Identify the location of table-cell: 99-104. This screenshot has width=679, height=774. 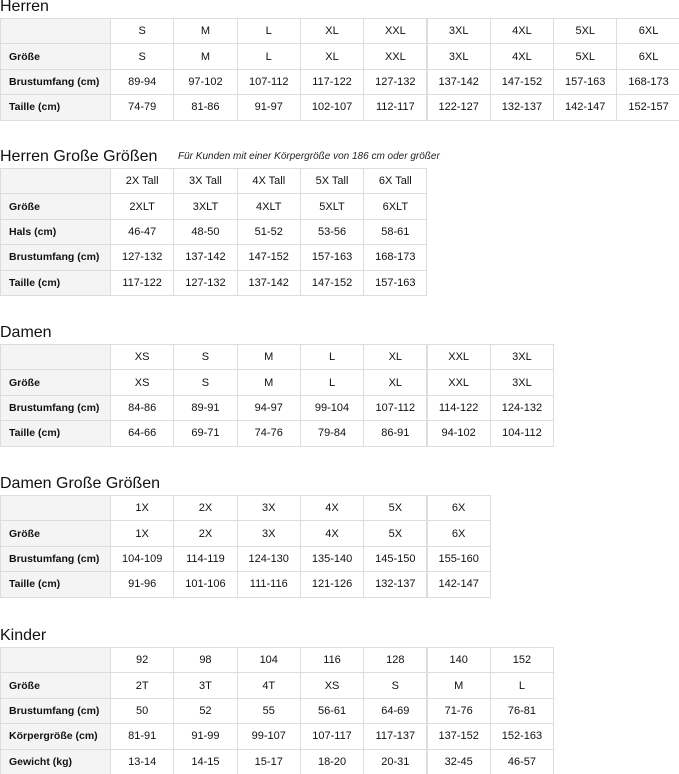
(332, 408).